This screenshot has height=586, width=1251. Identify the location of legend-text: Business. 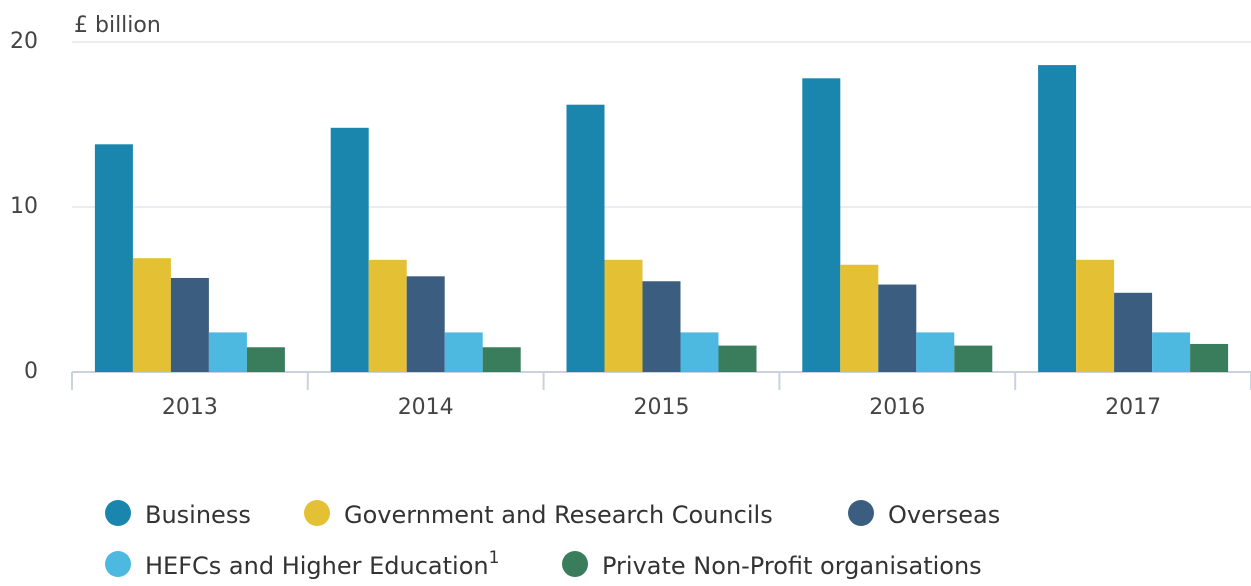
(198, 515).